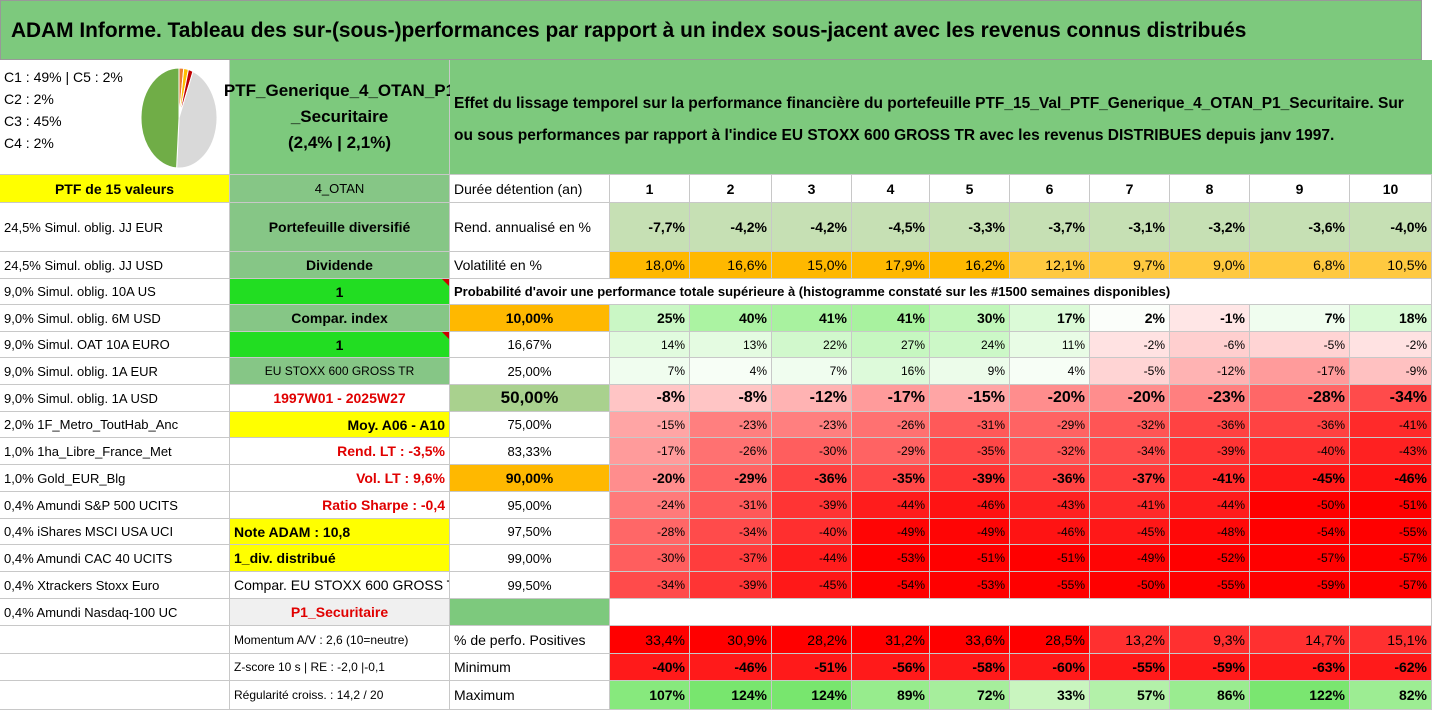 Image resolution: width=1432 pixels, height=717 pixels. I want to click on period-label: 1997W01 - 2025W27, so click(340, 398).